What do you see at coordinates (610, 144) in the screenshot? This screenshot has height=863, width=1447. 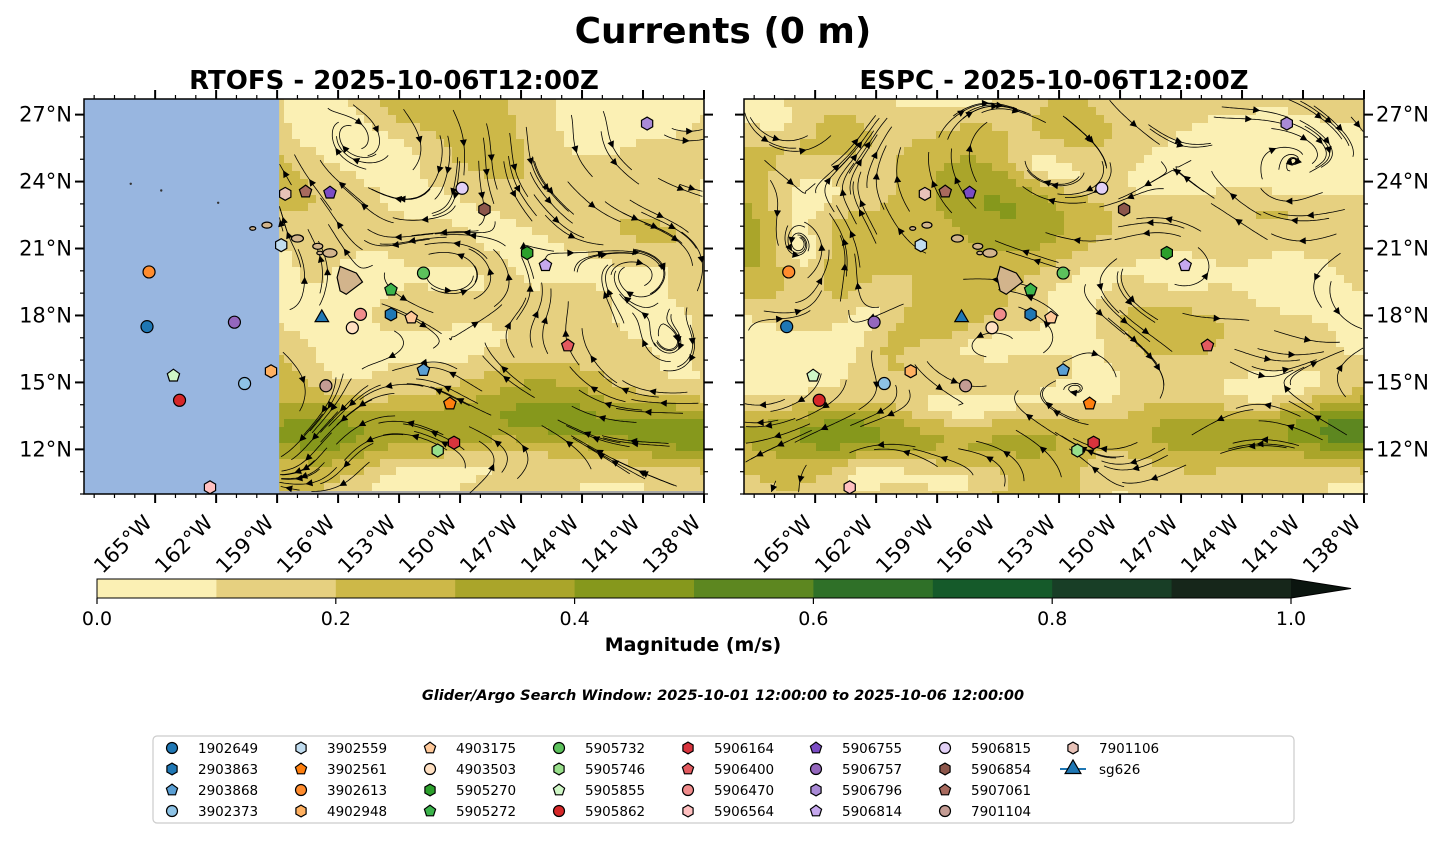 I see `streamline-arrow` at bounding box center [610, 144].